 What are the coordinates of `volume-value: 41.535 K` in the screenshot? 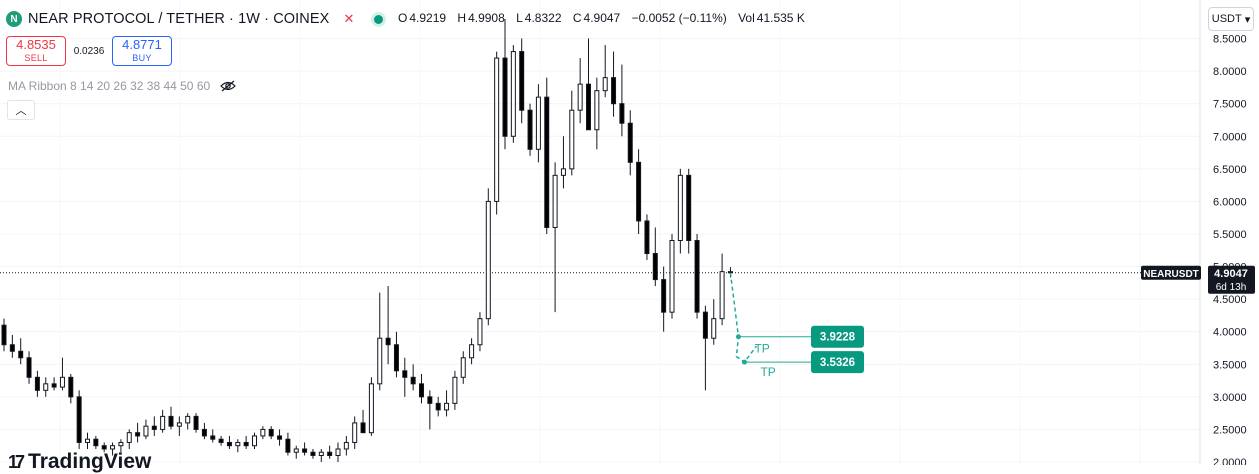 It's located at (780, 18).